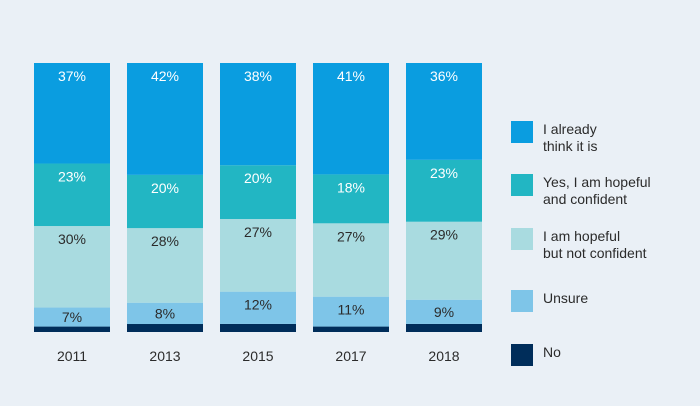  I want to click on bar-2017: 11% 27% 18% 41%, so click(351, 197).